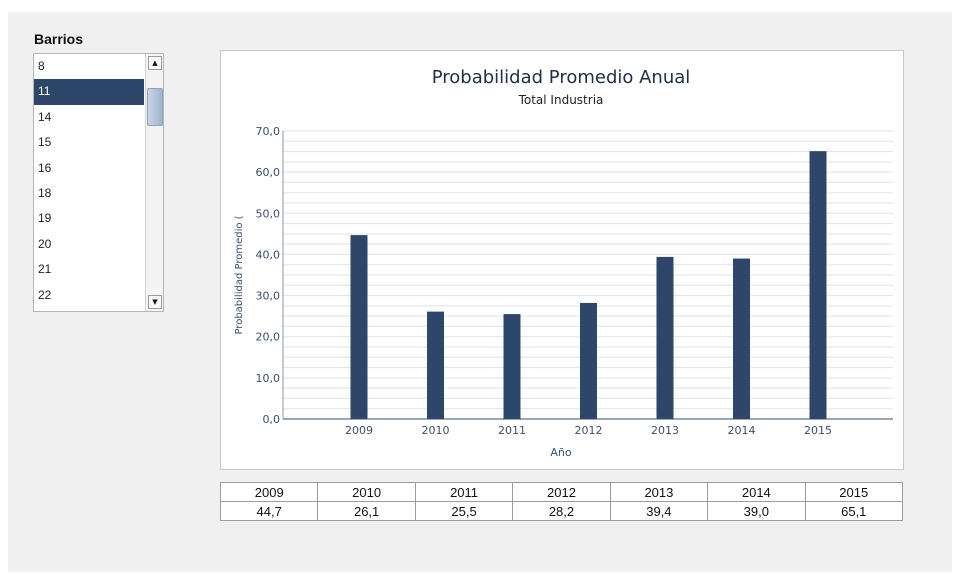 The image size is (960, 584). I want to click on triangle-up-icon: ▲, so click(155, 63).